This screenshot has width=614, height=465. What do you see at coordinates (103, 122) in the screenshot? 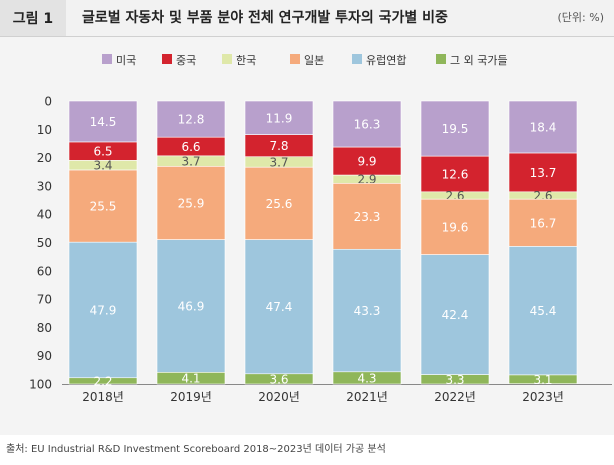
I see `data-label-0-0: 14.5` at bounding box center [103, 122].